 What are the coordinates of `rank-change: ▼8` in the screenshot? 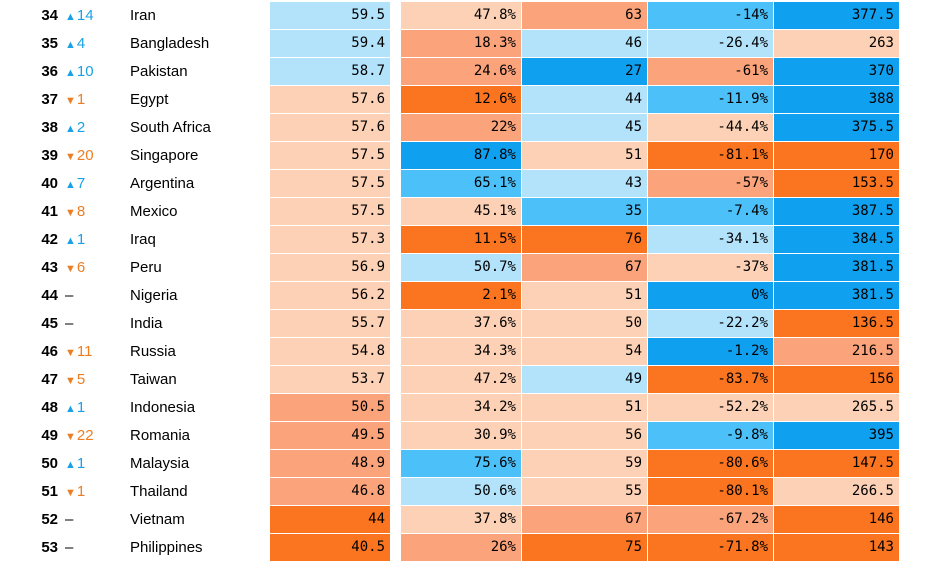 It's located at (75, 211).